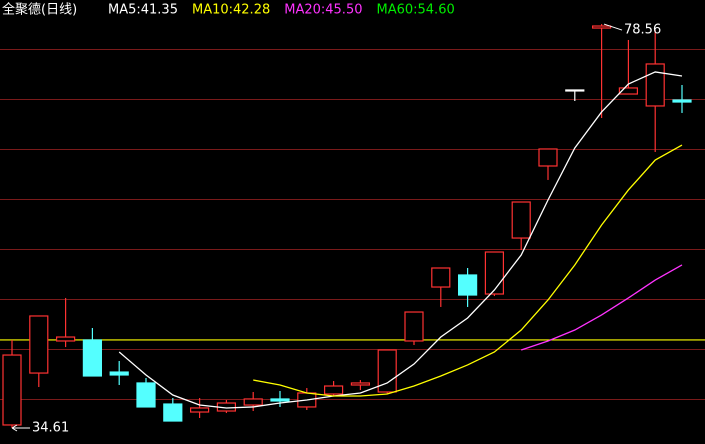  What do you see at coordinates (39, 10) in the screenshot?
I see `chart-title: 全聚德(日线)` at bounding box center [39, 10].